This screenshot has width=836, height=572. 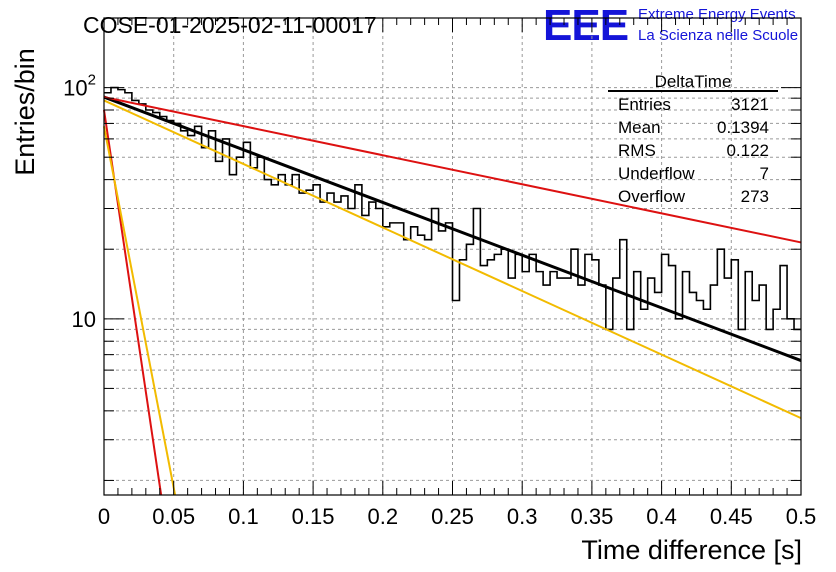 What do you see at coordinates (731, 516) in the screenshot?
I see `x-tick-label: 0.45` at bounding box center [731, 516].